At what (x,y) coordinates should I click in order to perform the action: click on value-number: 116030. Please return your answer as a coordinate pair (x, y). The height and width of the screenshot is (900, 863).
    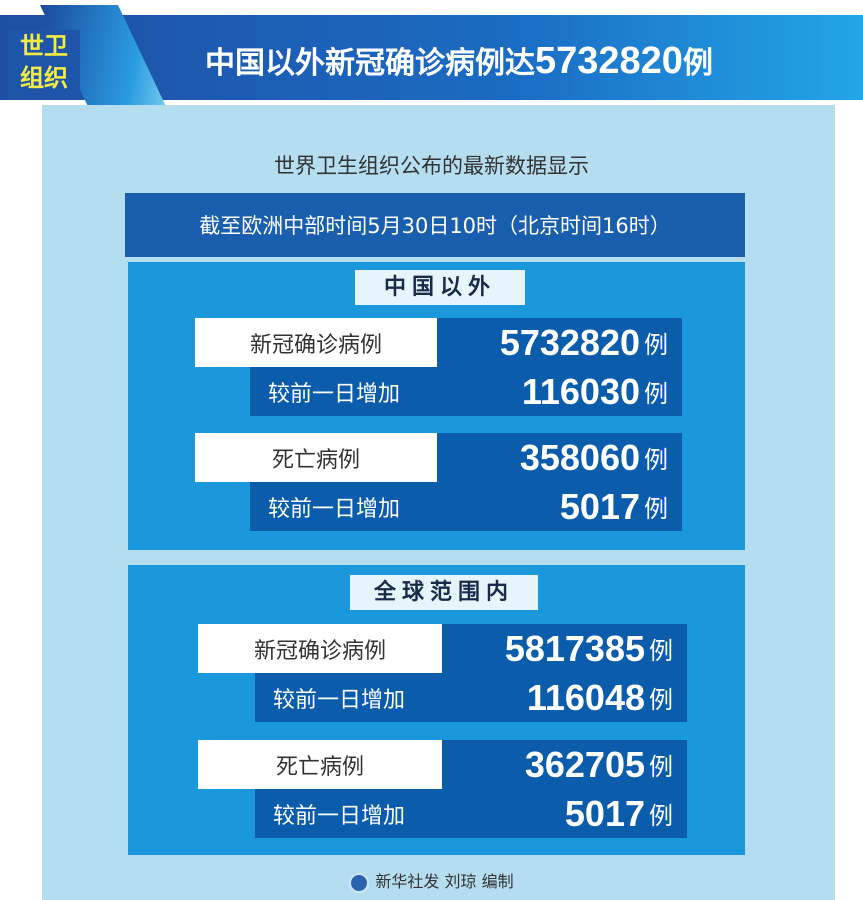
    Looking at the image, I should click on (580, 391).